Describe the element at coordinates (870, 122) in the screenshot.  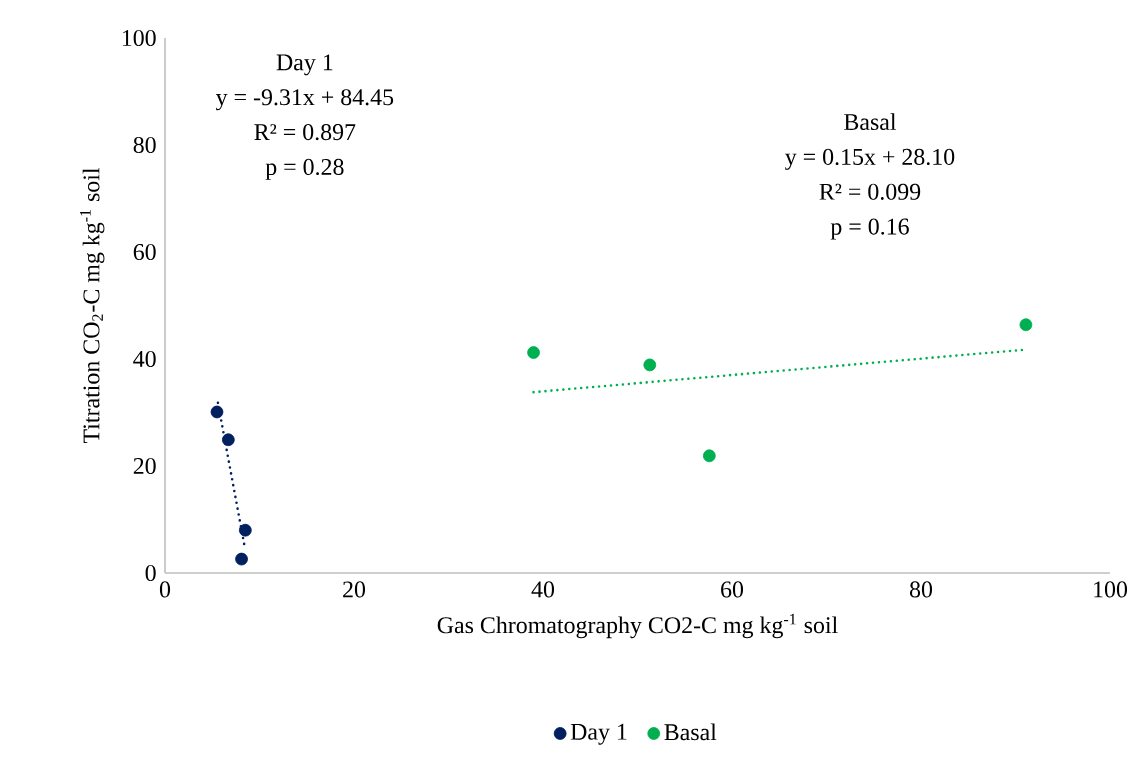
I see `annotation: Basal` at that location.